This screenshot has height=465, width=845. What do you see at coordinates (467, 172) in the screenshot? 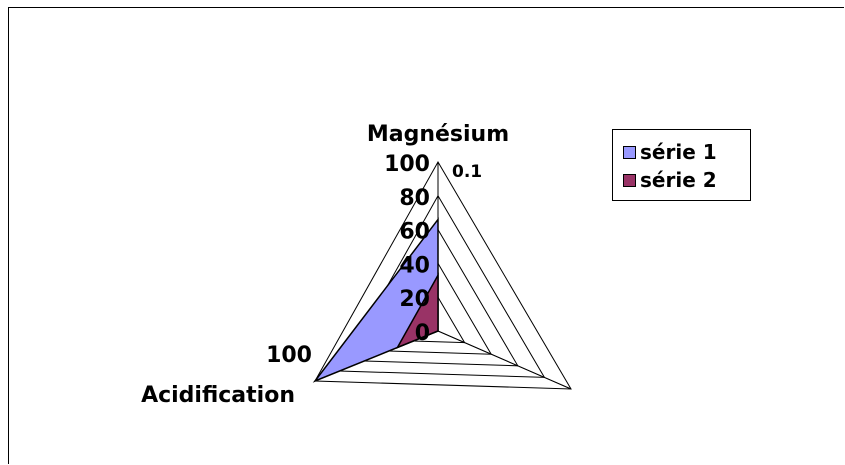
I see `tick-label-extra: 0.1` at bounding box center [467, 172].